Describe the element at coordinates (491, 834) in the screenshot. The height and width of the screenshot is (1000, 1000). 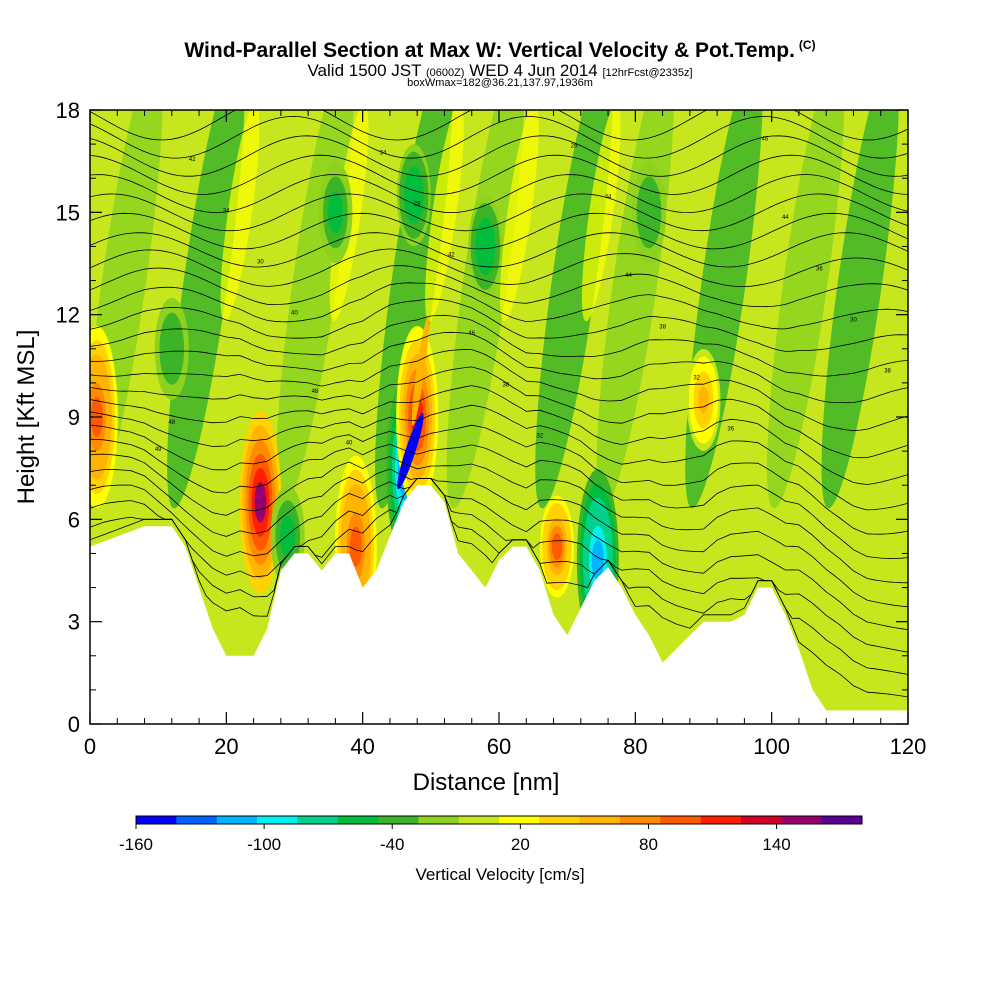
I see `colorbar: -160 -100 -40 20 80 140` at that location.